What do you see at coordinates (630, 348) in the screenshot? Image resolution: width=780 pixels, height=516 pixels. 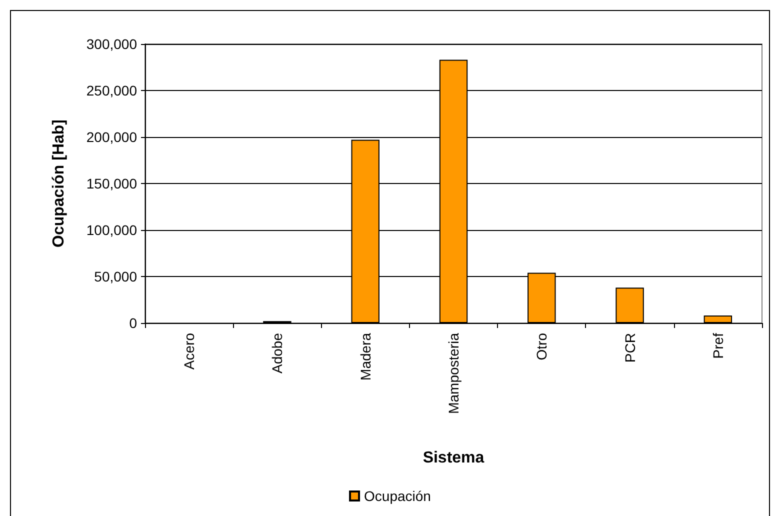 I see `x-tick-label: PCR` at bounding box center [630, 348].